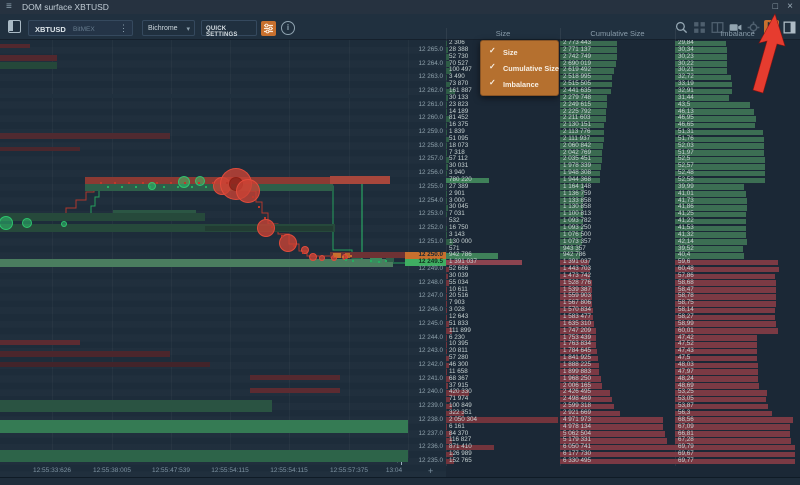  I want to click on cumulative-size-cell: 2 441 635, so click(617, 91).